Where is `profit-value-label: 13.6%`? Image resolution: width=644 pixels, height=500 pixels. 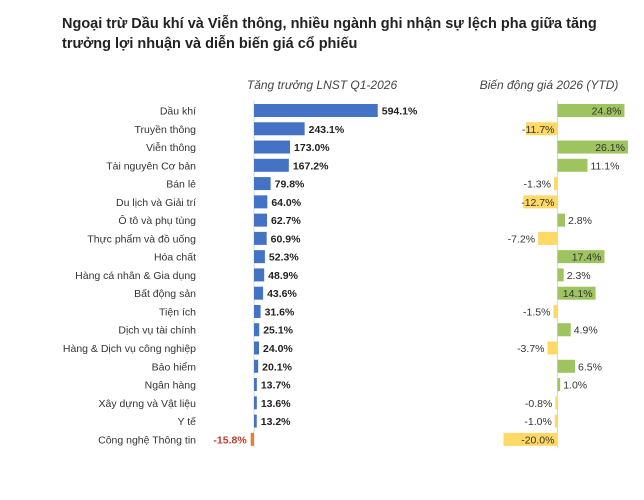
profit-value-label: 13.6% is located at coordinates (276, 404).